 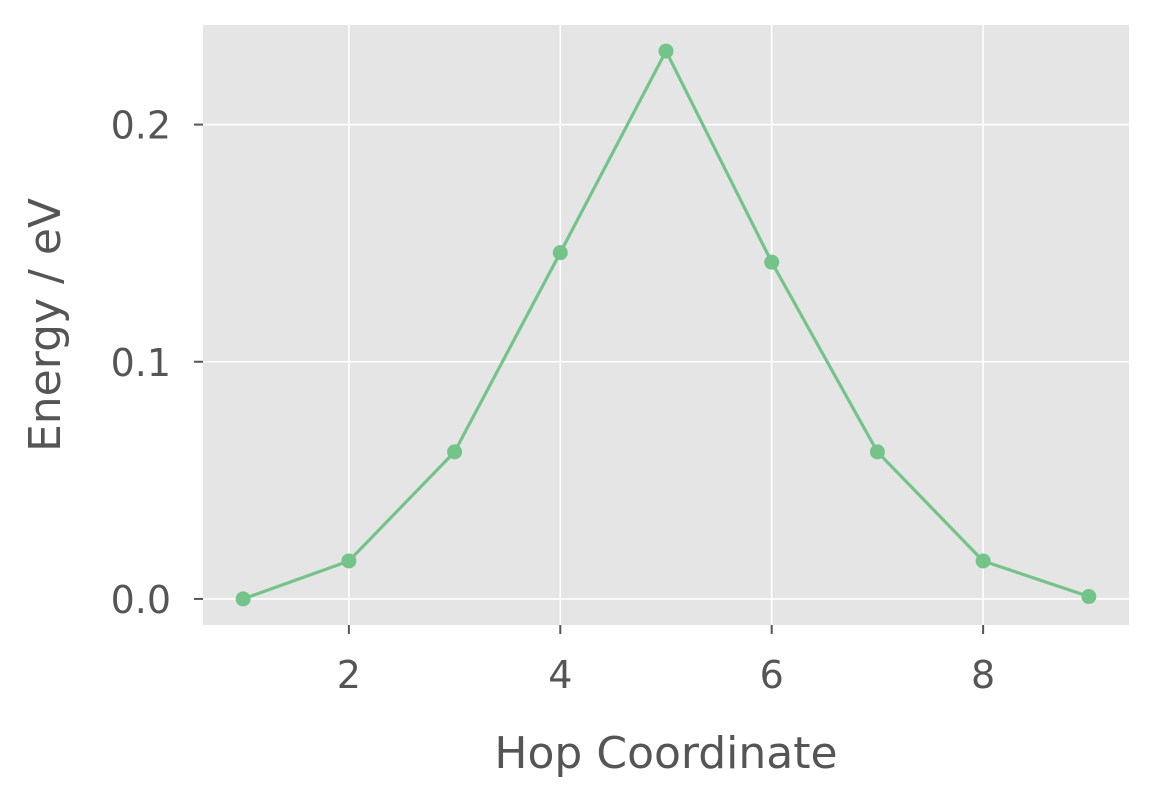 I want to click on y-tick-label: 0.0, so click(x=141, y=600).